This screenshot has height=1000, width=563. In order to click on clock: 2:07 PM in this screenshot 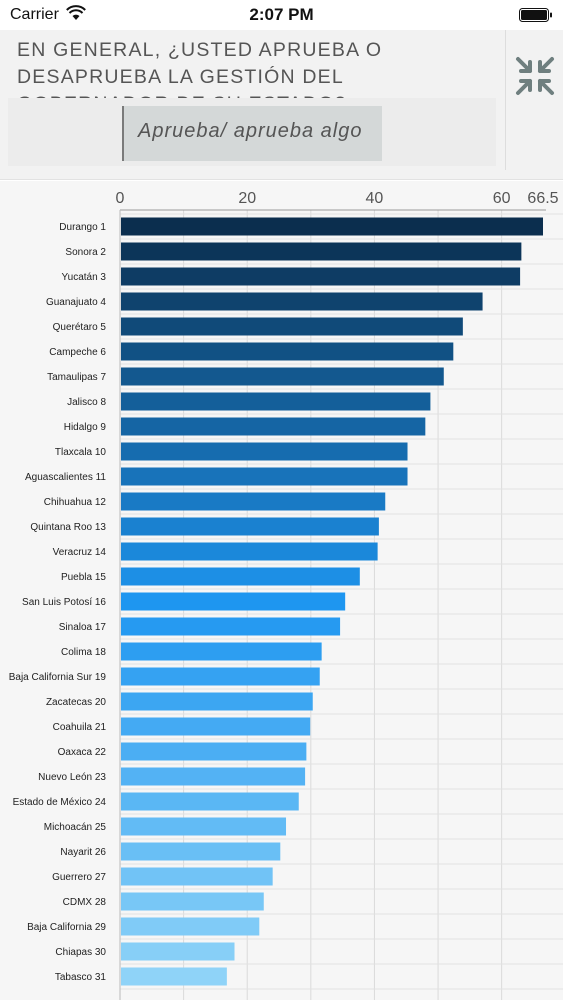, I will do `click(281, 14)`.